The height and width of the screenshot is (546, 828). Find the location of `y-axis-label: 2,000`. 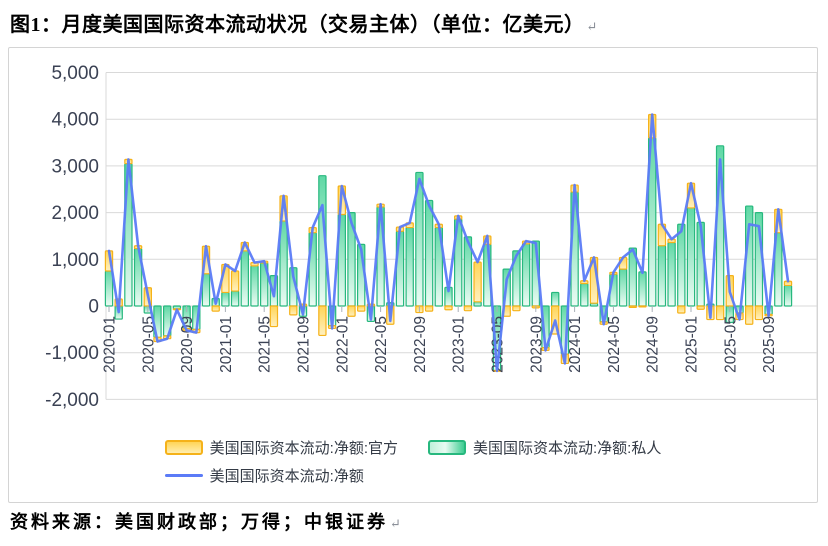

y-axis-label: 2,000 is located at coordinates (75, 213).